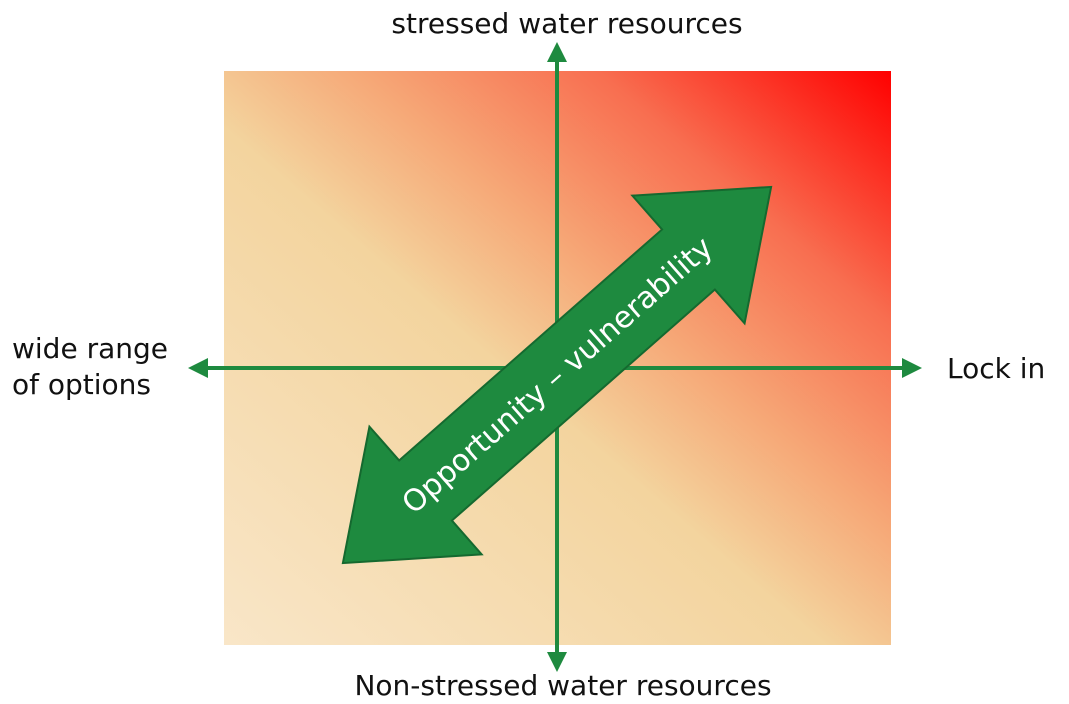  I want to click on right-label: Lock in, so click(996, 368).